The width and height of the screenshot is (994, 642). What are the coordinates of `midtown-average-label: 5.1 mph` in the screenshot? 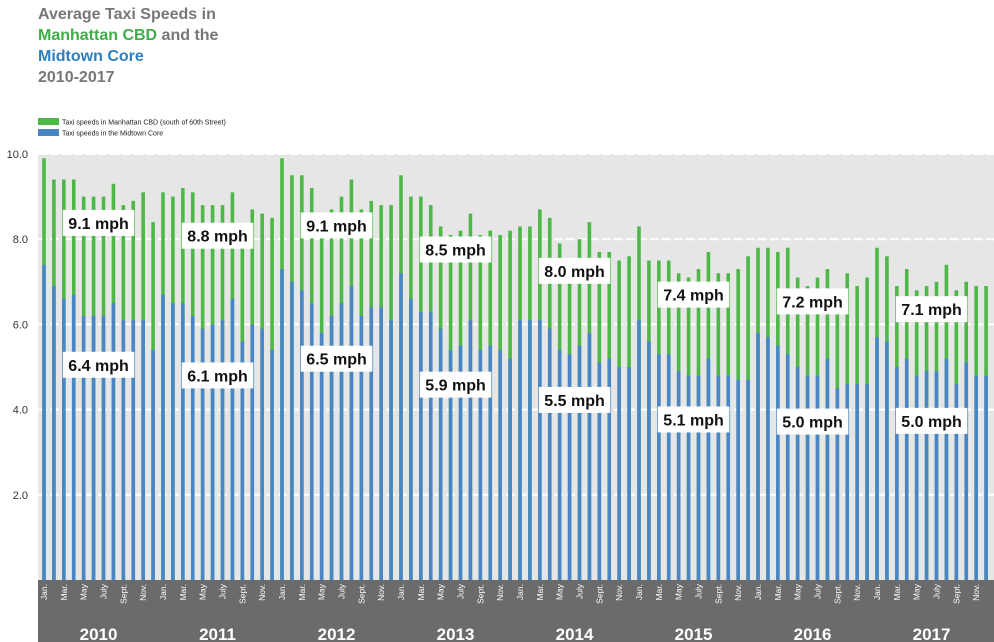 It's located at (693, 419).